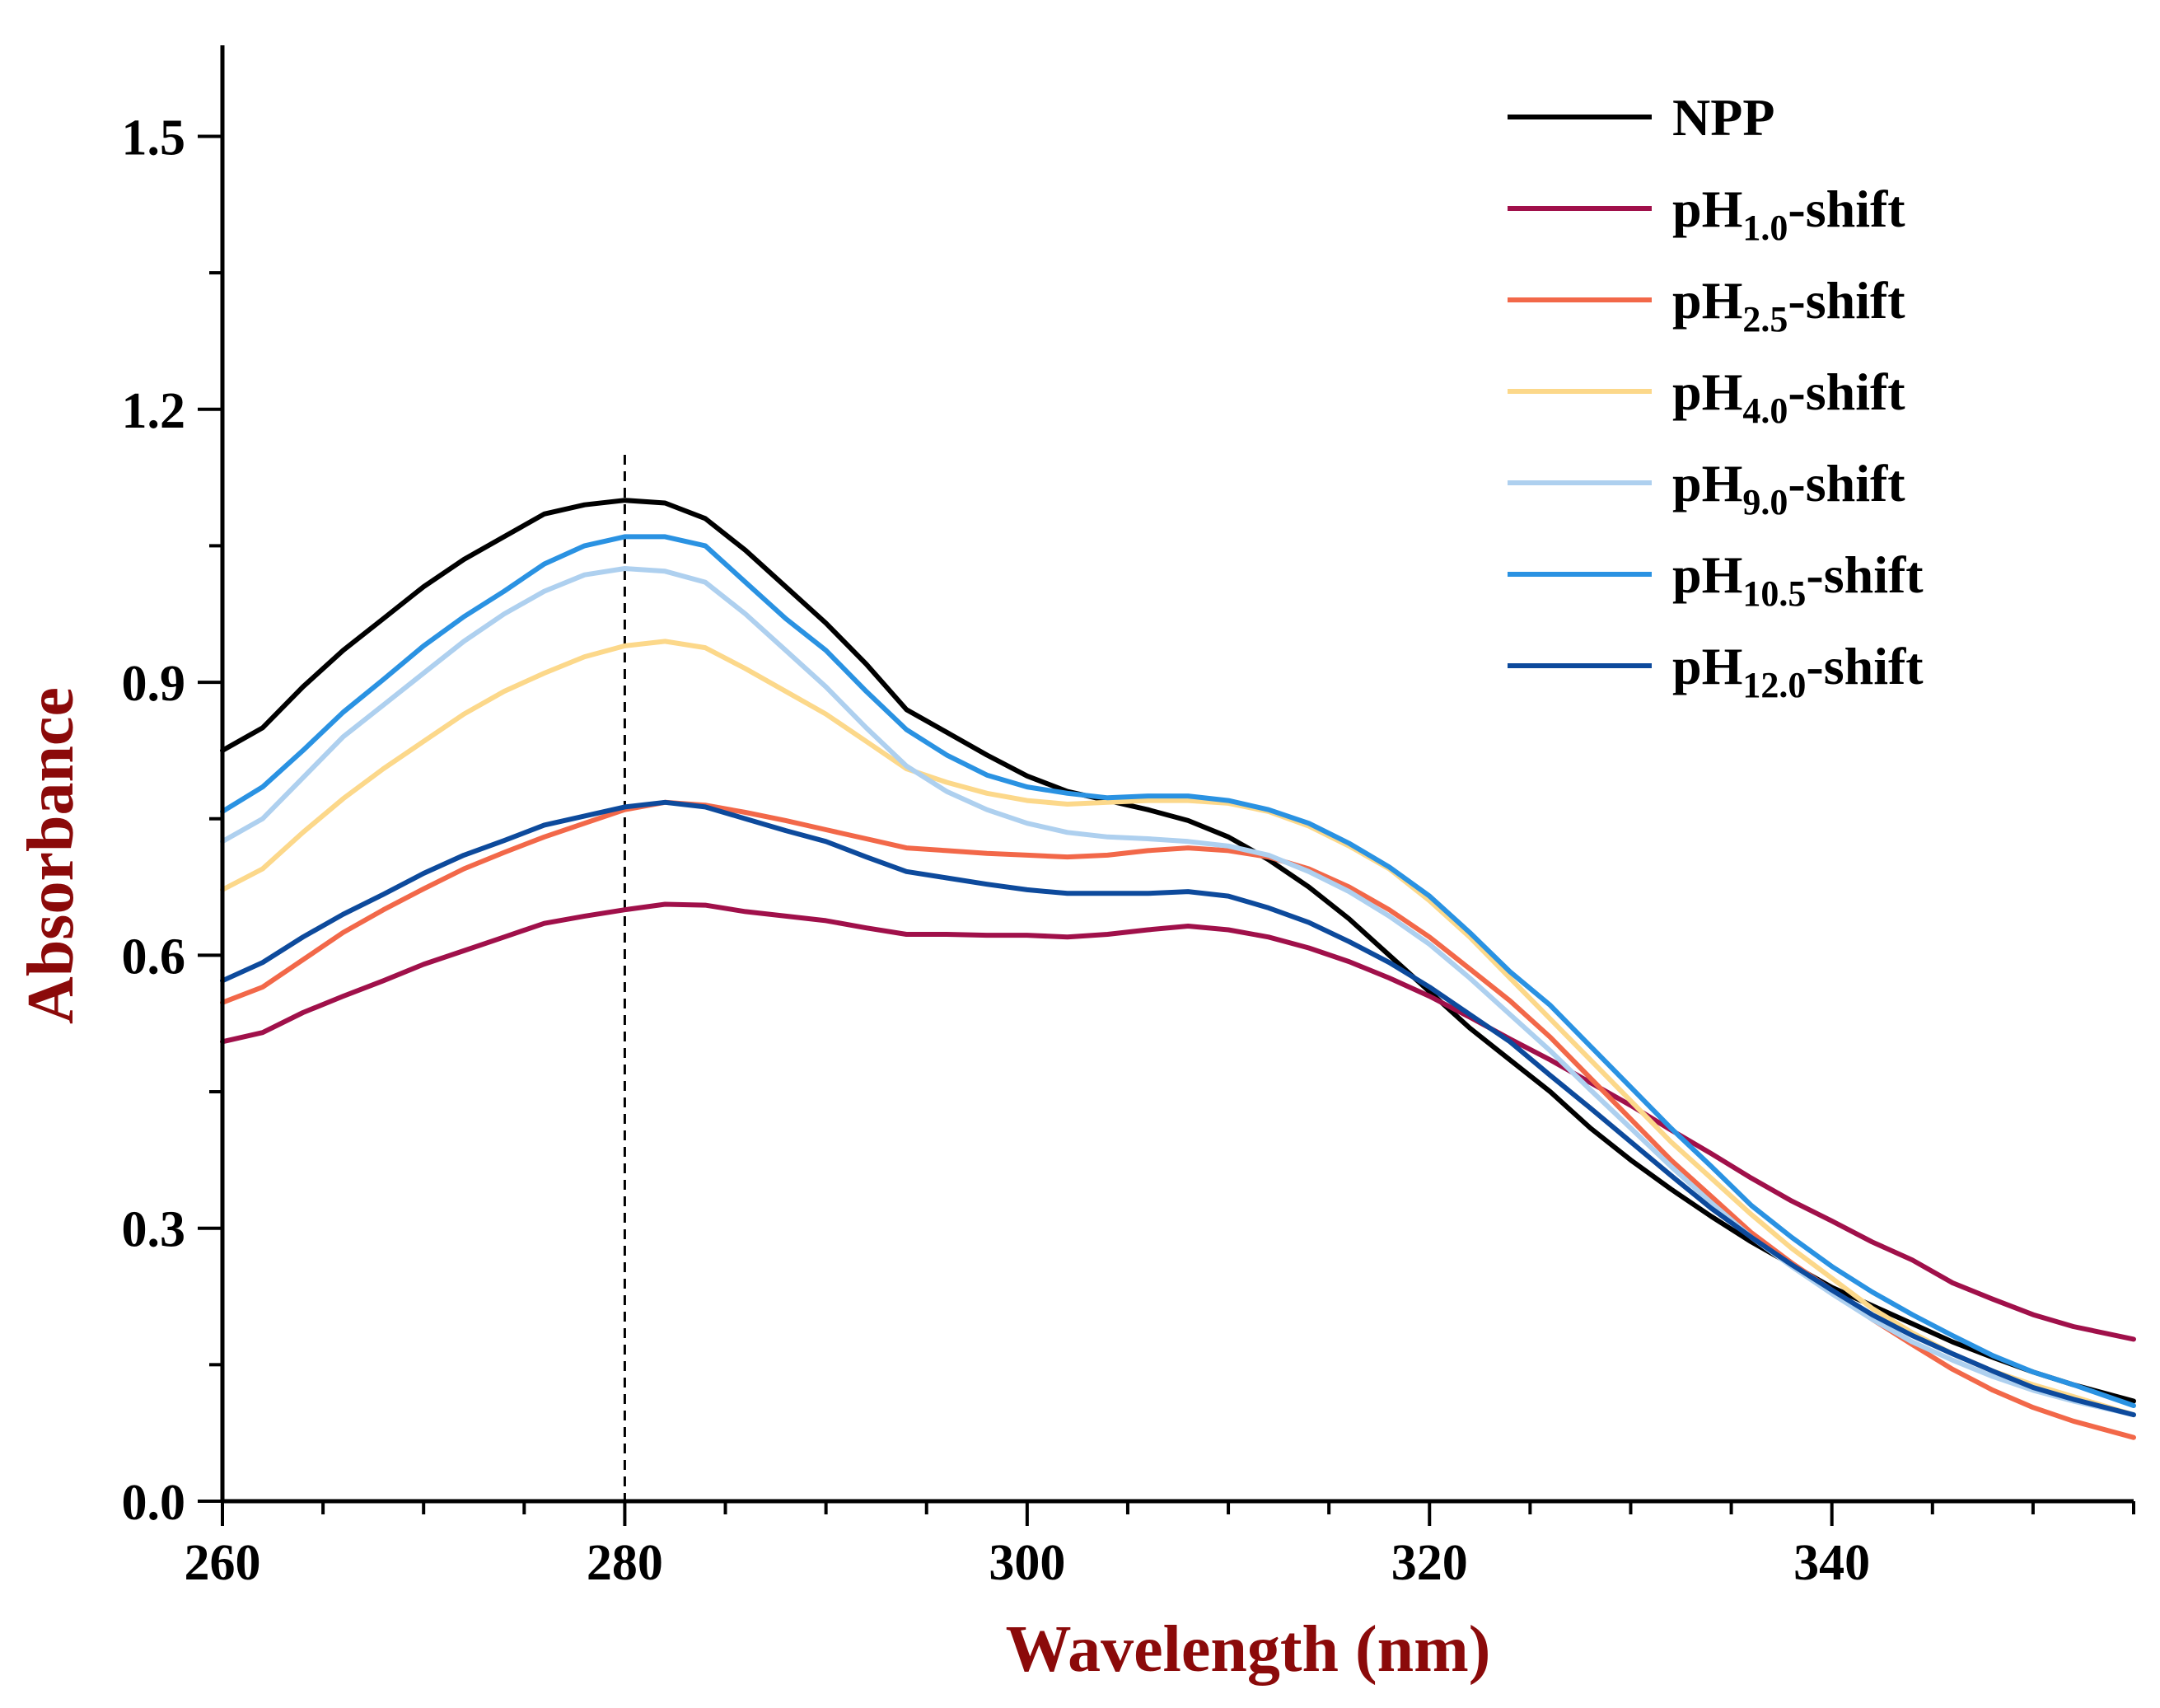  Describe the element at coordinates (1248, 1649) in the screenshot. I see `x-axis-title: Wavelength (nm)` at that location.